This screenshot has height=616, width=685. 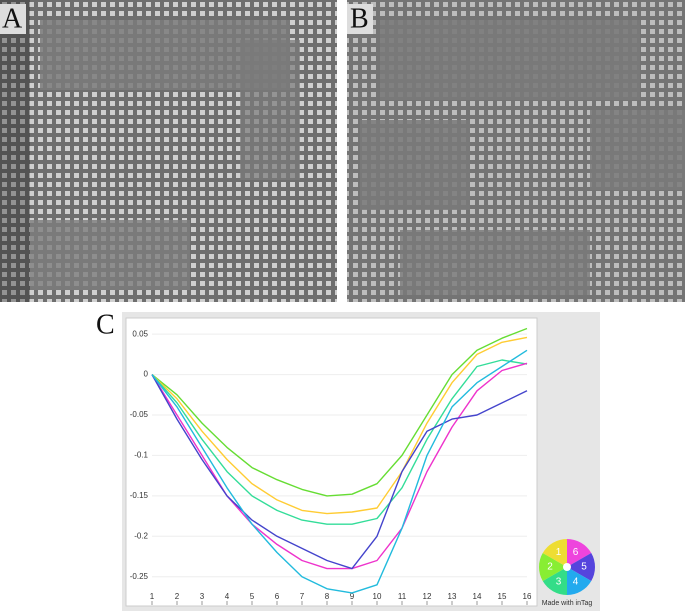 What do you see at coordinates (502, 596) in the screenshot?
I see `x-tick-label: 15` at bounding box center [502, 596].